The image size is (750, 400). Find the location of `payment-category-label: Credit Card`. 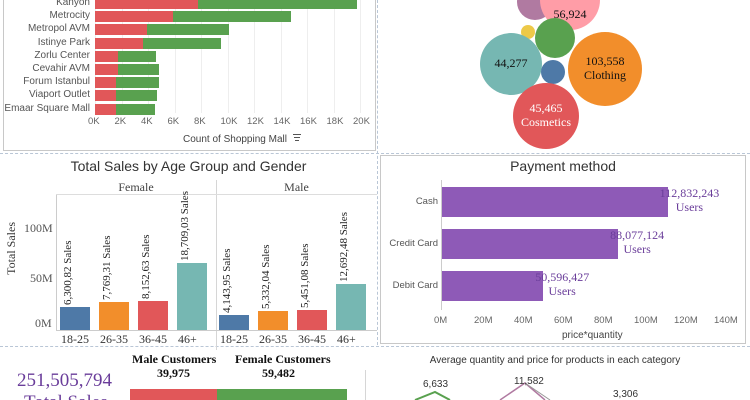

payment-category-label: Credit Card is located at coordinates (413, 243).